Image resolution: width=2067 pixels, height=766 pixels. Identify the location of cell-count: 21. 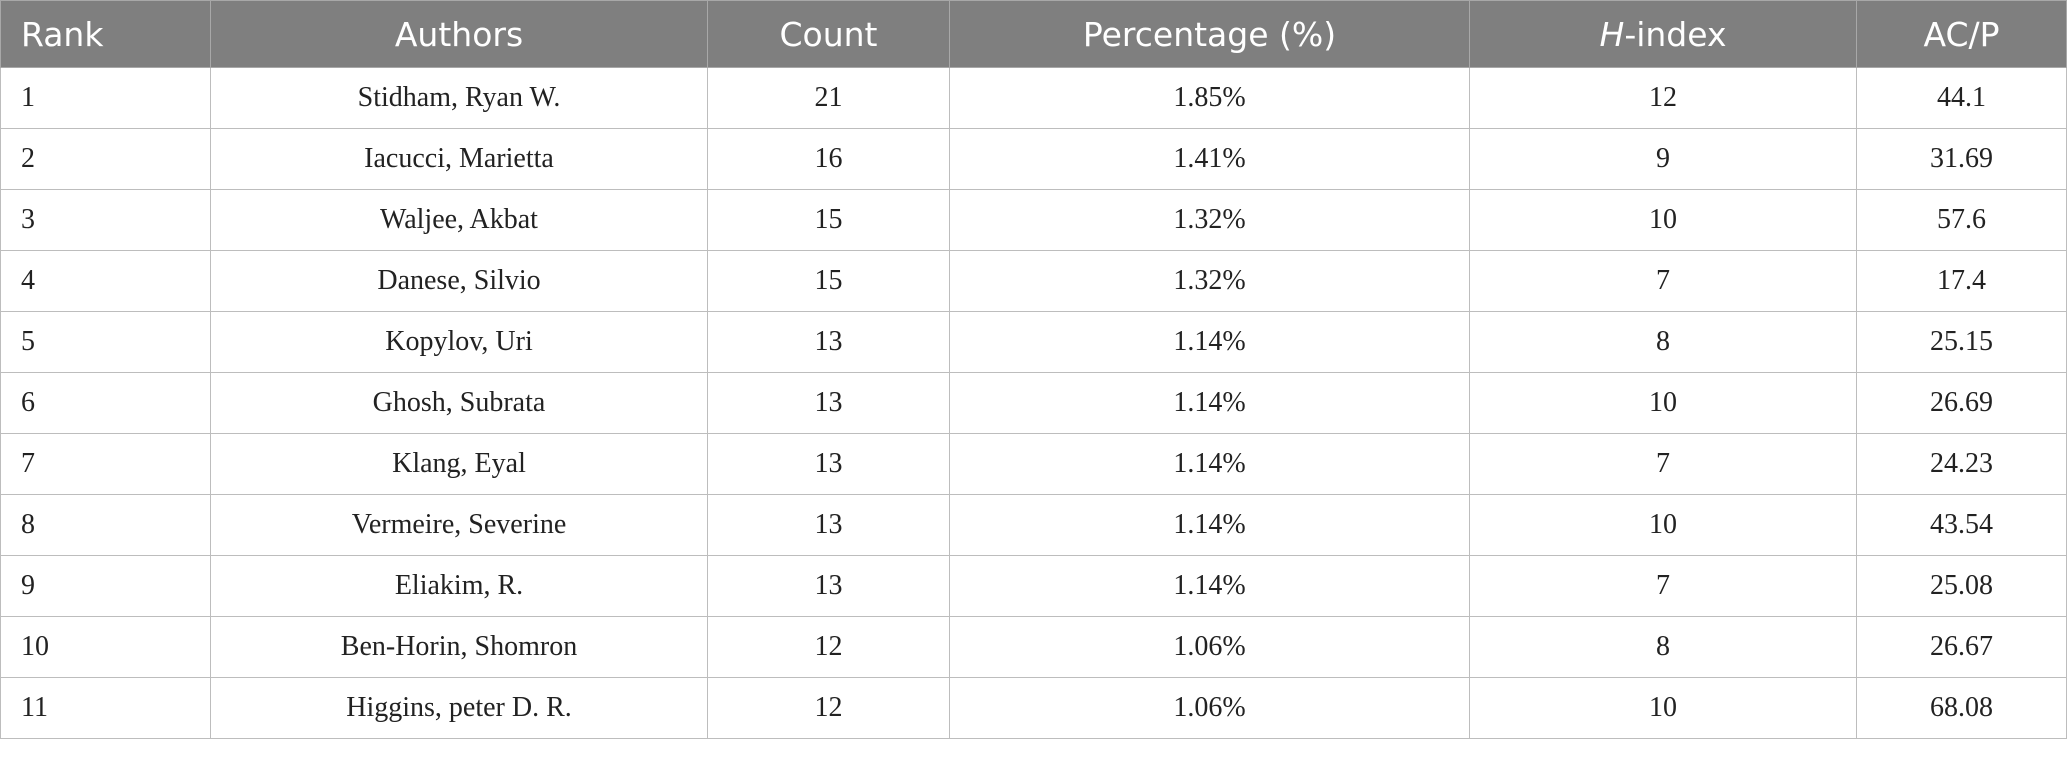
(828, 98).